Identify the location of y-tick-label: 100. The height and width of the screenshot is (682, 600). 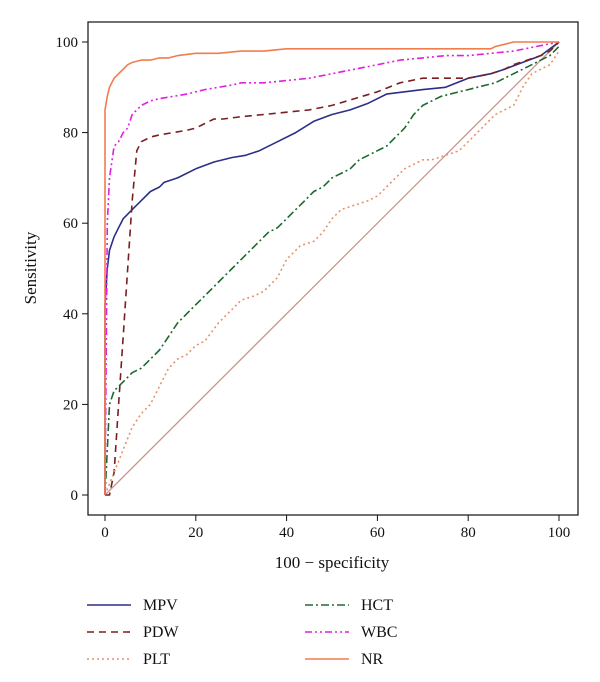
(67, 43).